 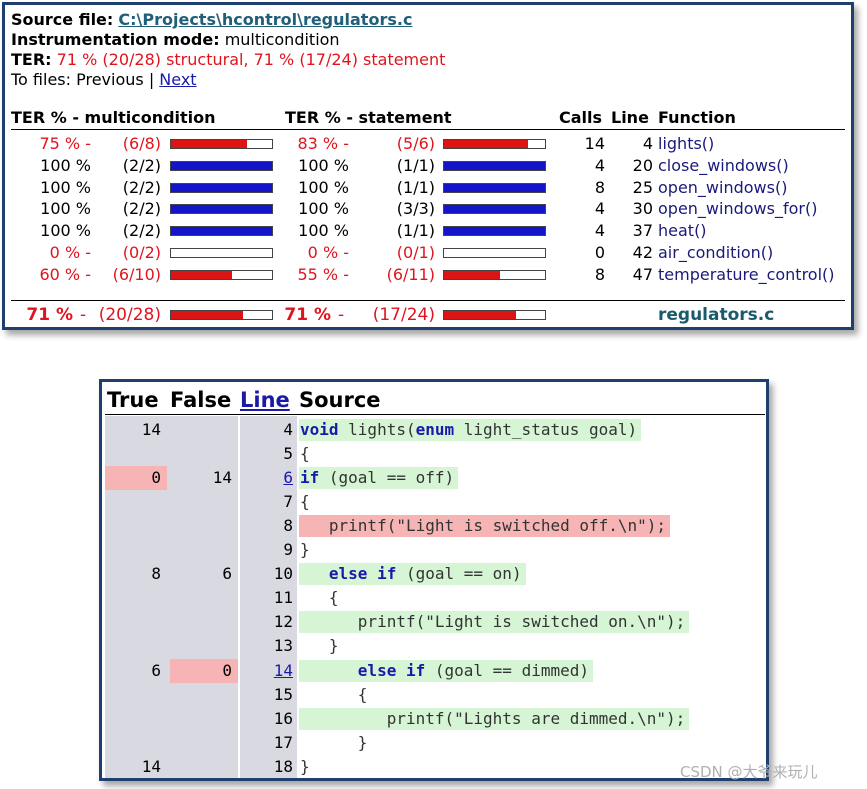 What do you see at coordinates (682, 231) in the screenshot?
I see `function-link: heat()` at bounding box center [682, 231].